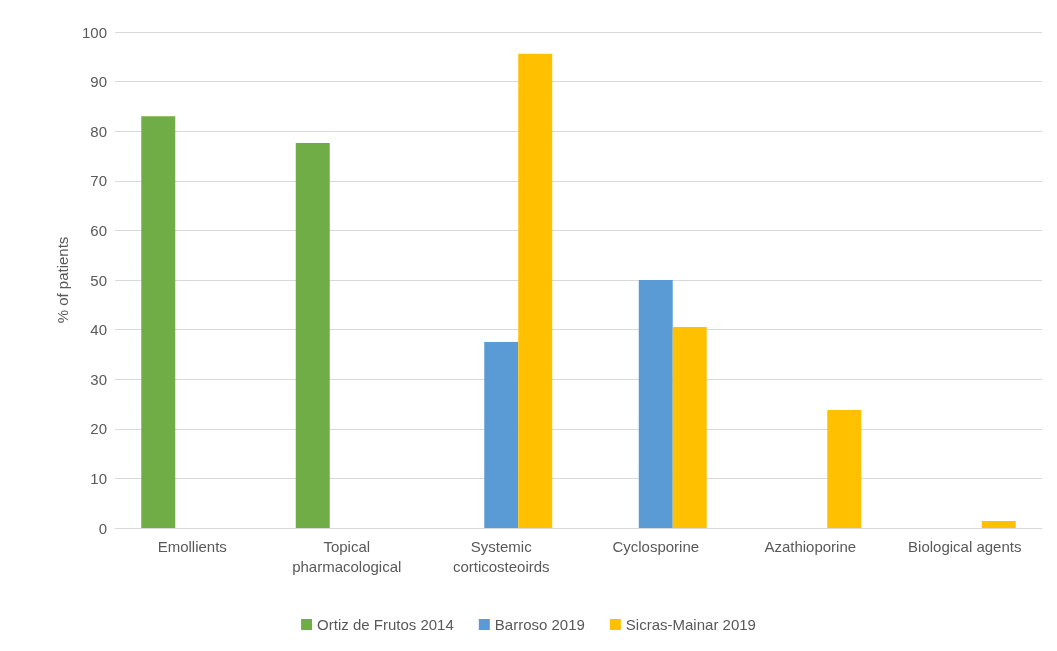 This screenshot has height=651, width=1057. Describe the element at coordinates (98, 131) in the screenshot. I see `y-tick-label: 80` at that location.